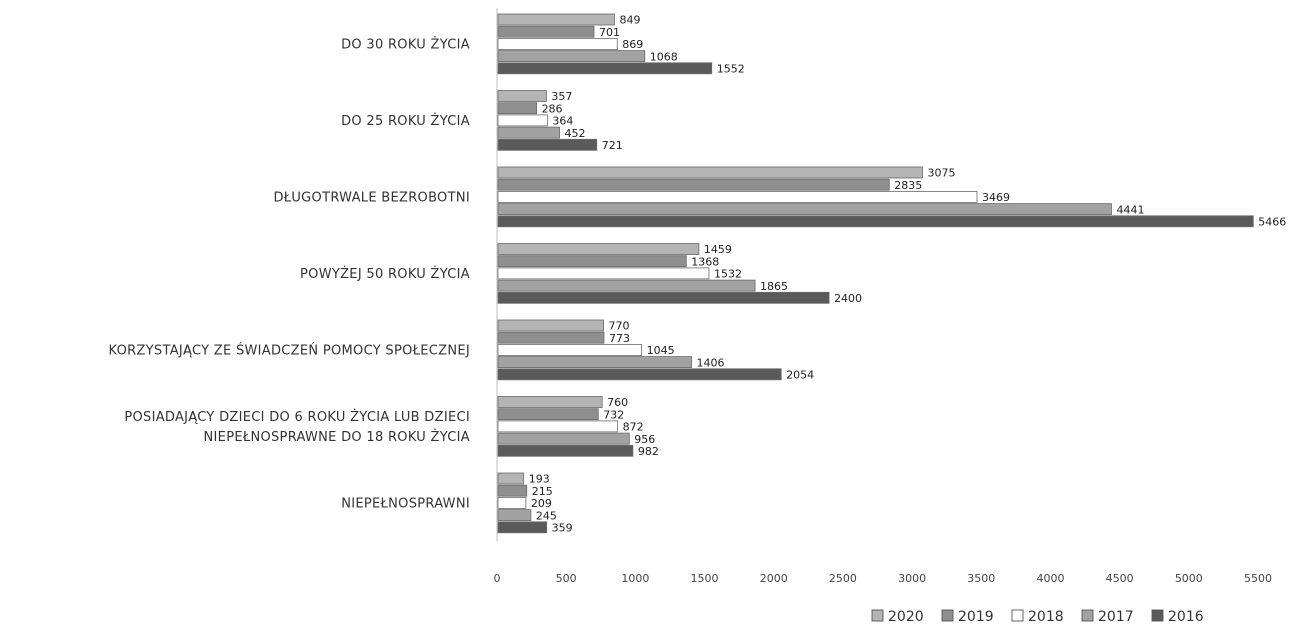 The image size is (1296, 632). What do you see at coordinates (1050, 578) in the screenshot?
I see `x-tick-label: 4000` at bounding box center [1050, 578].